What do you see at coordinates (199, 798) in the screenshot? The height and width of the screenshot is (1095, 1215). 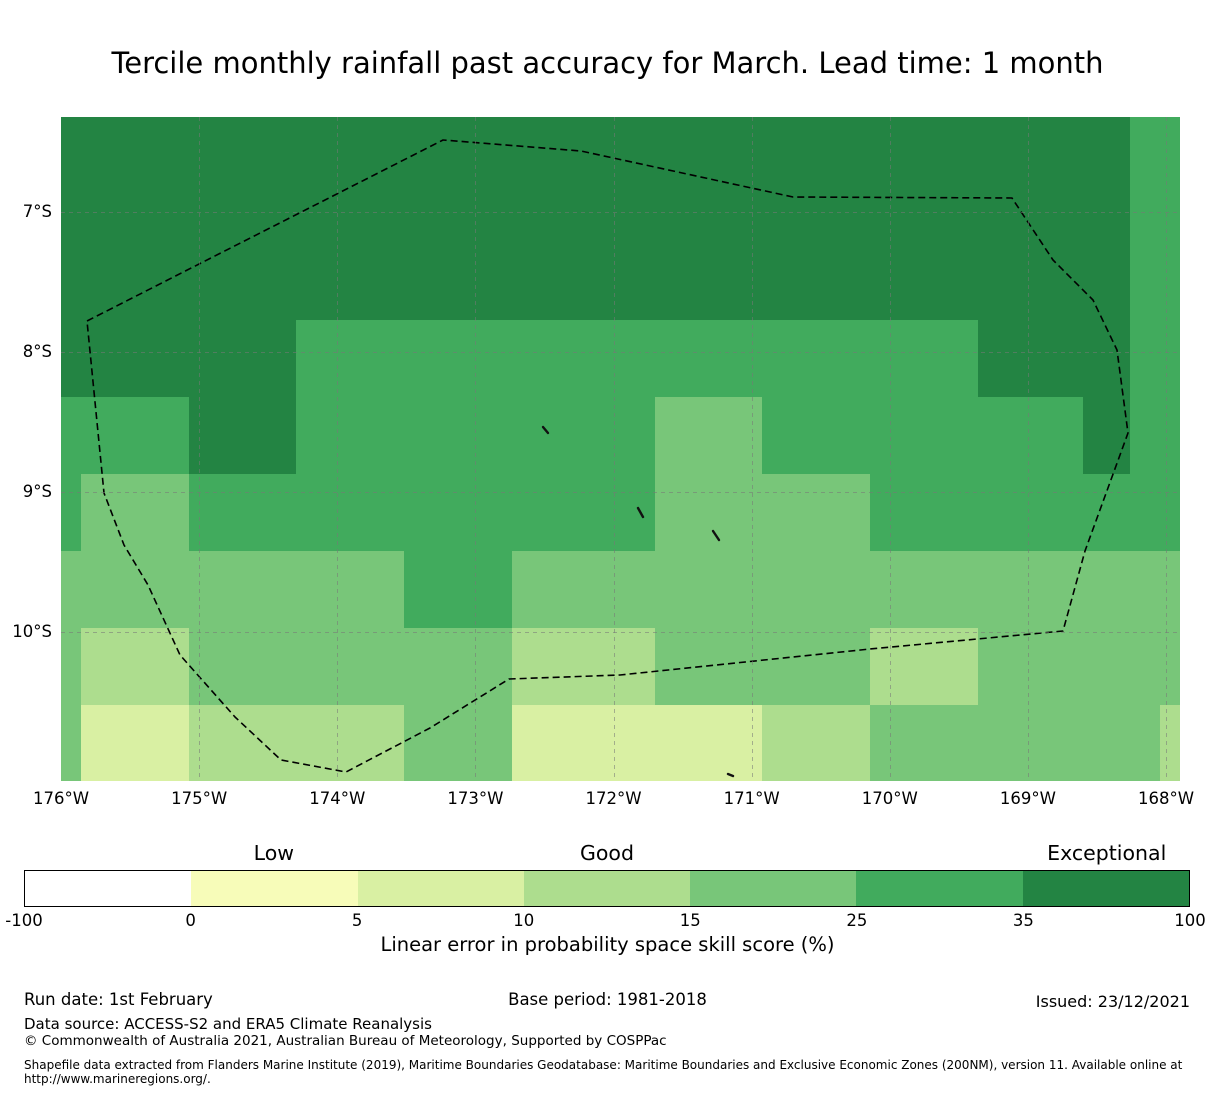 I see `x-tick-label: 175°W` at bounding box center [199, 798].